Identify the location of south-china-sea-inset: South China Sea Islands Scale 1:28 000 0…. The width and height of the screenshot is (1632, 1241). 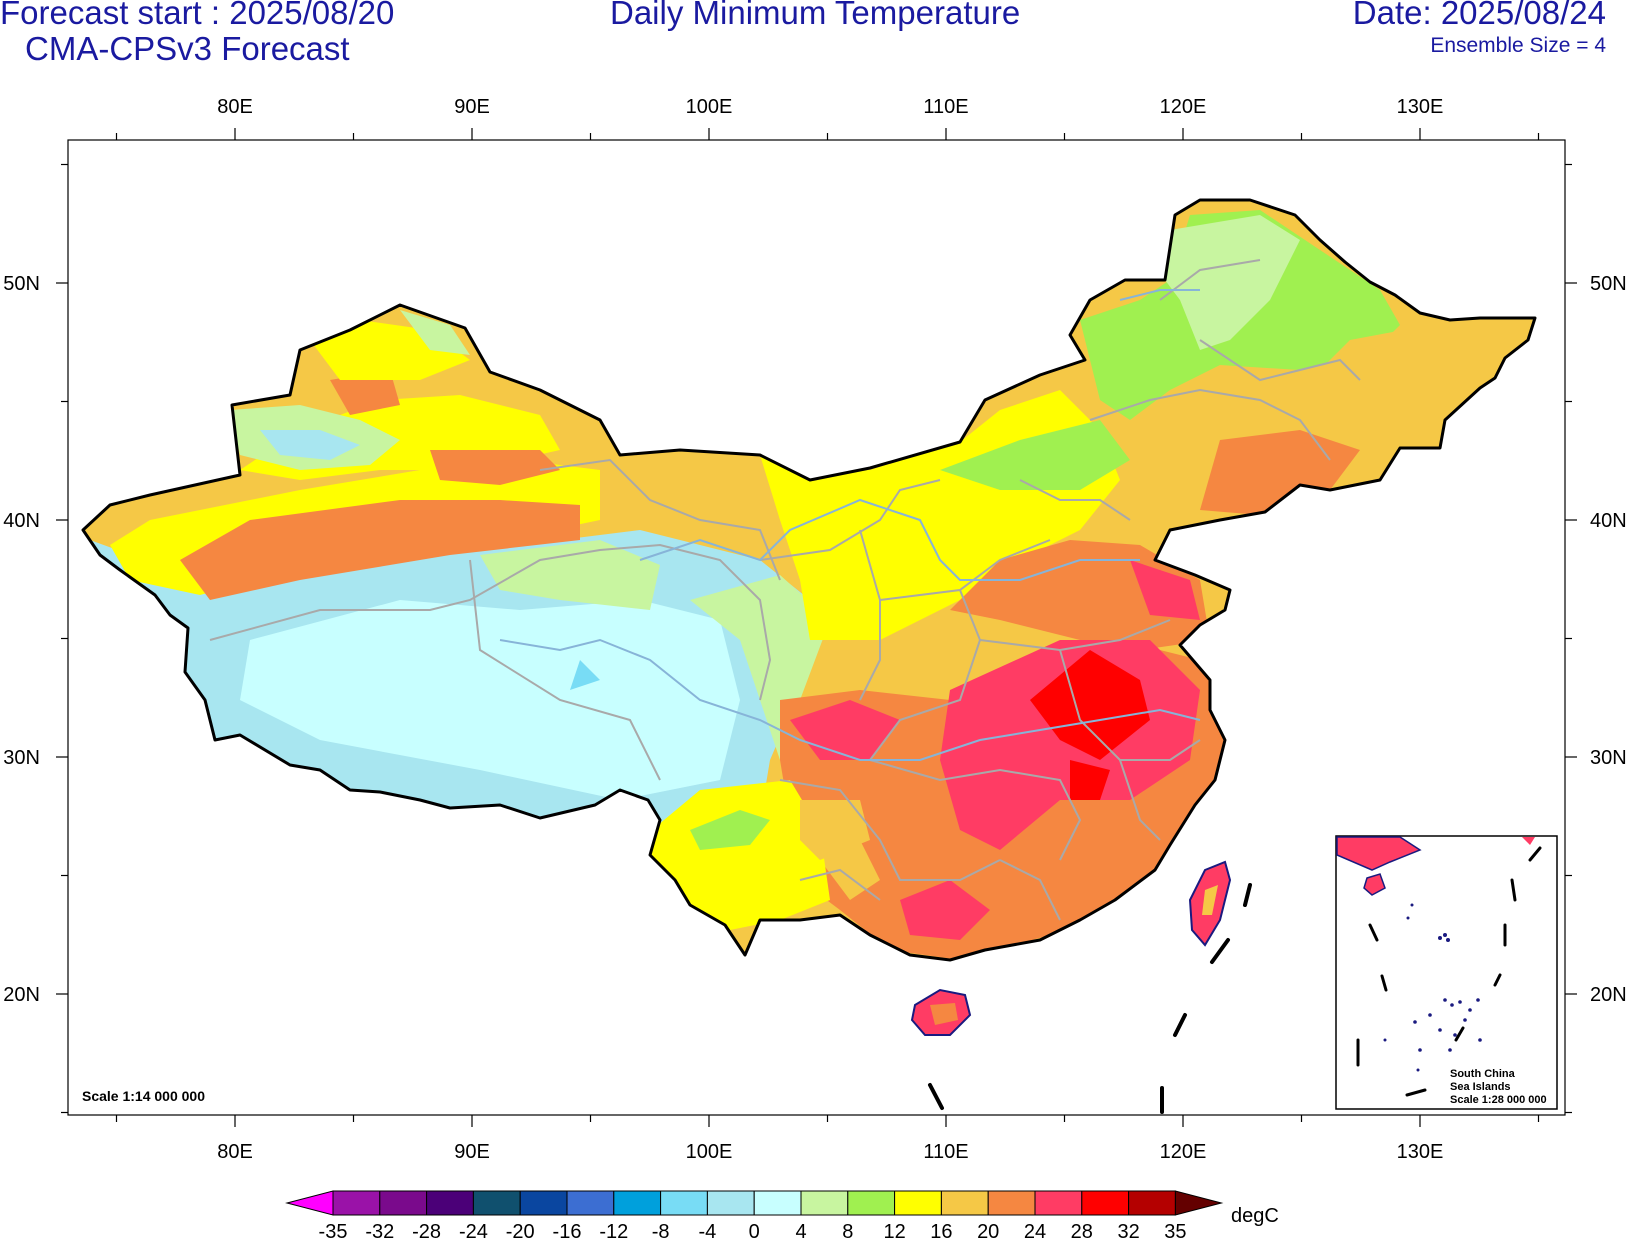
(1446, 972).